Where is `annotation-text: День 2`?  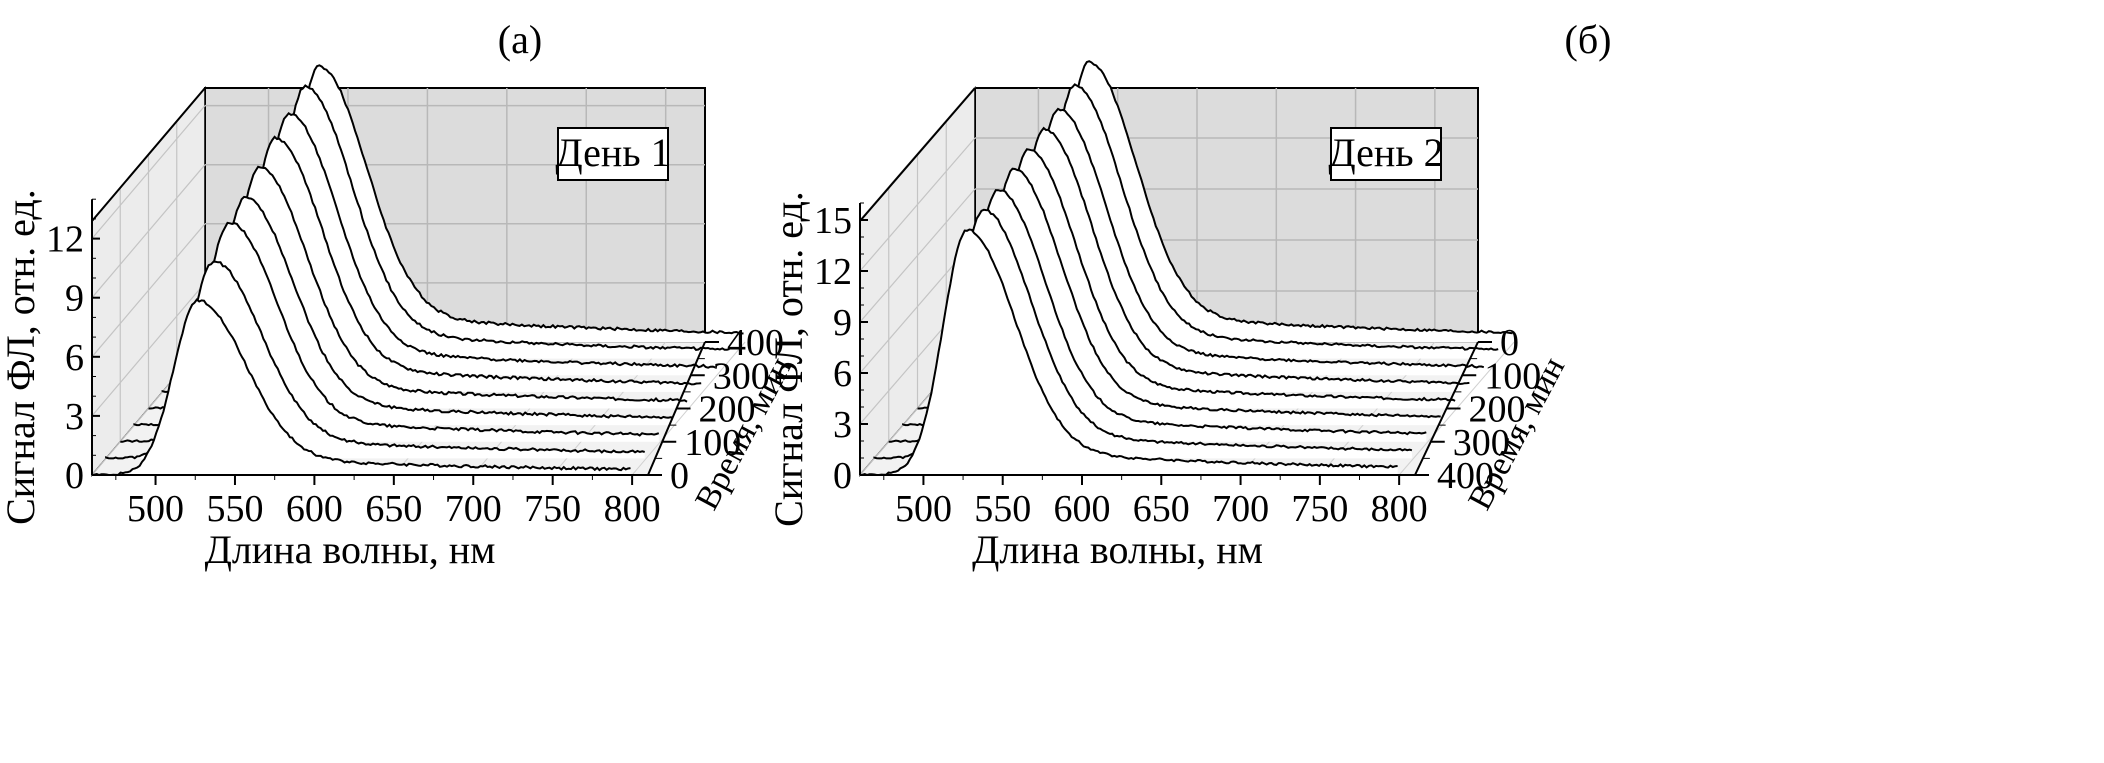
annotation-text: День 2 is located at coordinates (1385, 152).